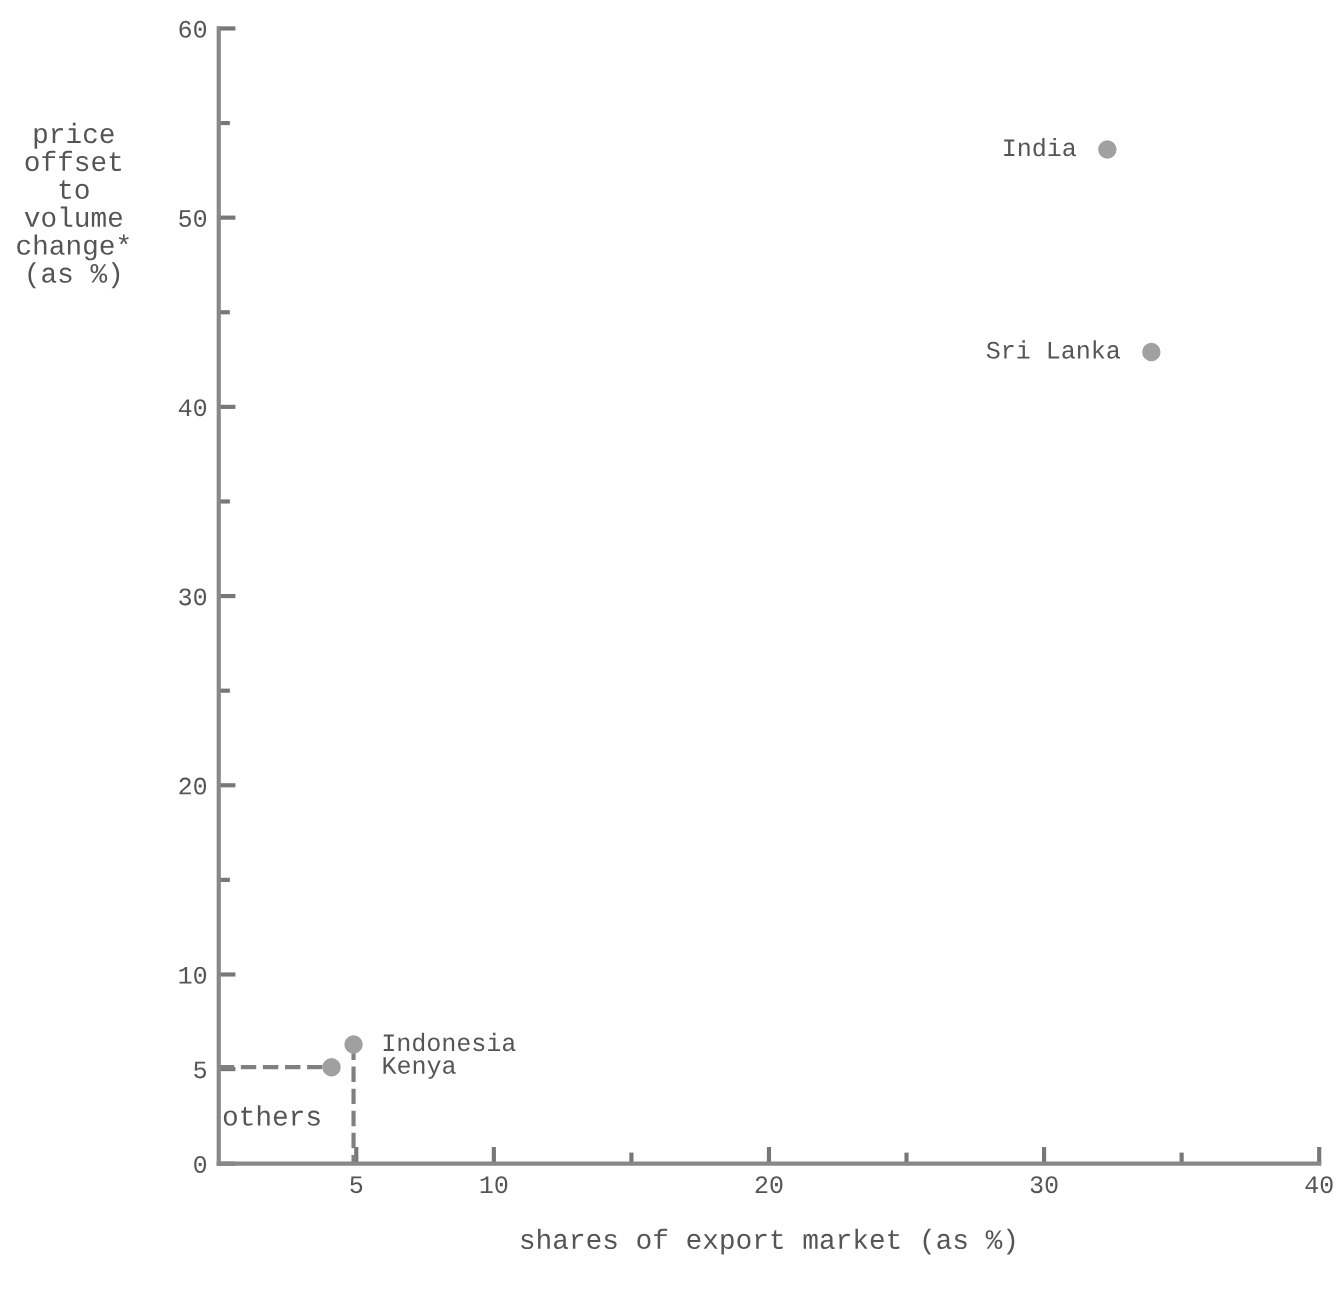 The image size is (1342, 1293). What do you see at coordinates (1319, 1185) in the screenshot?
I see `x-tick-label: 40` at bounding box center [1319, 1185].